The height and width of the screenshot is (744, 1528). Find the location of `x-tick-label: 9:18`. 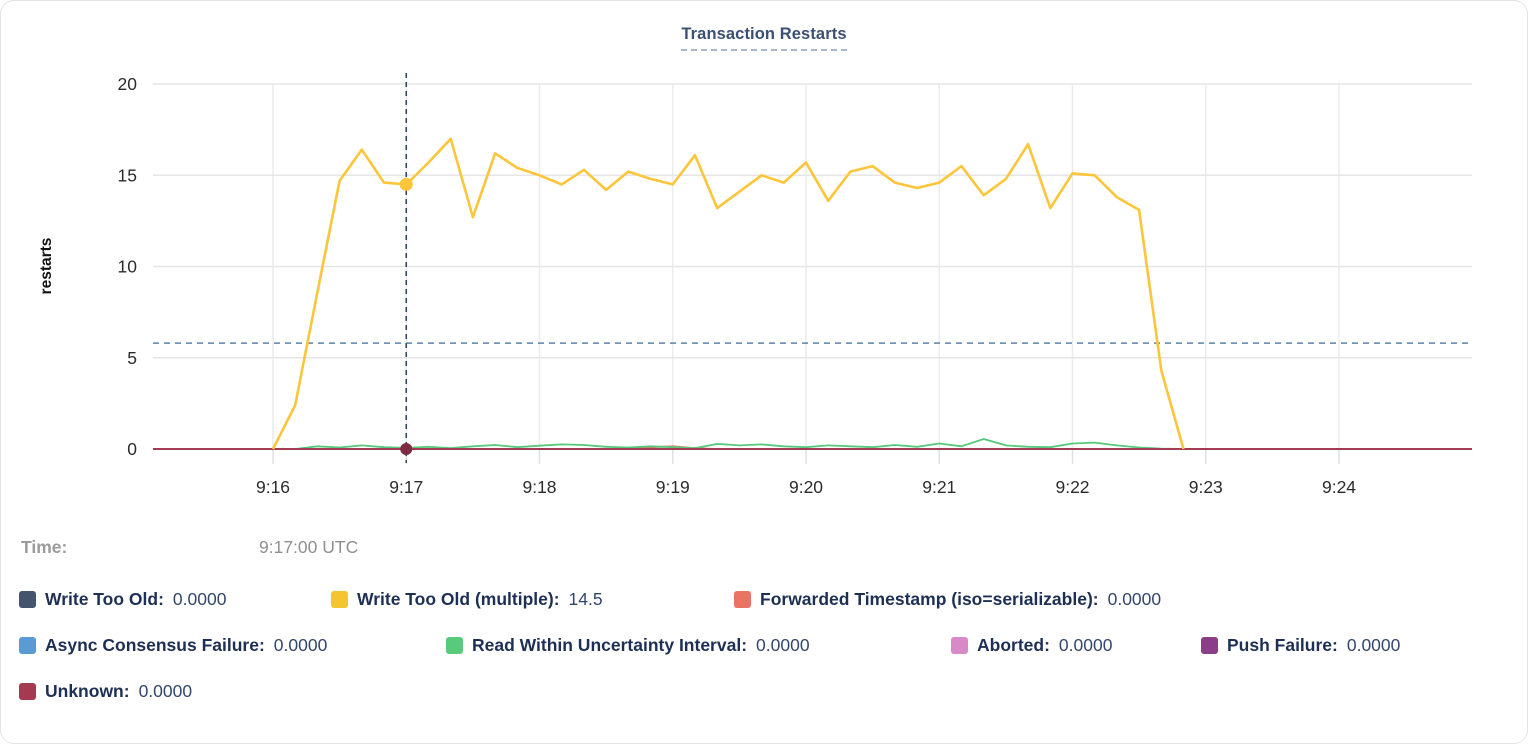

x-tick-label: 9:18 is located at coordinates (539, 487).